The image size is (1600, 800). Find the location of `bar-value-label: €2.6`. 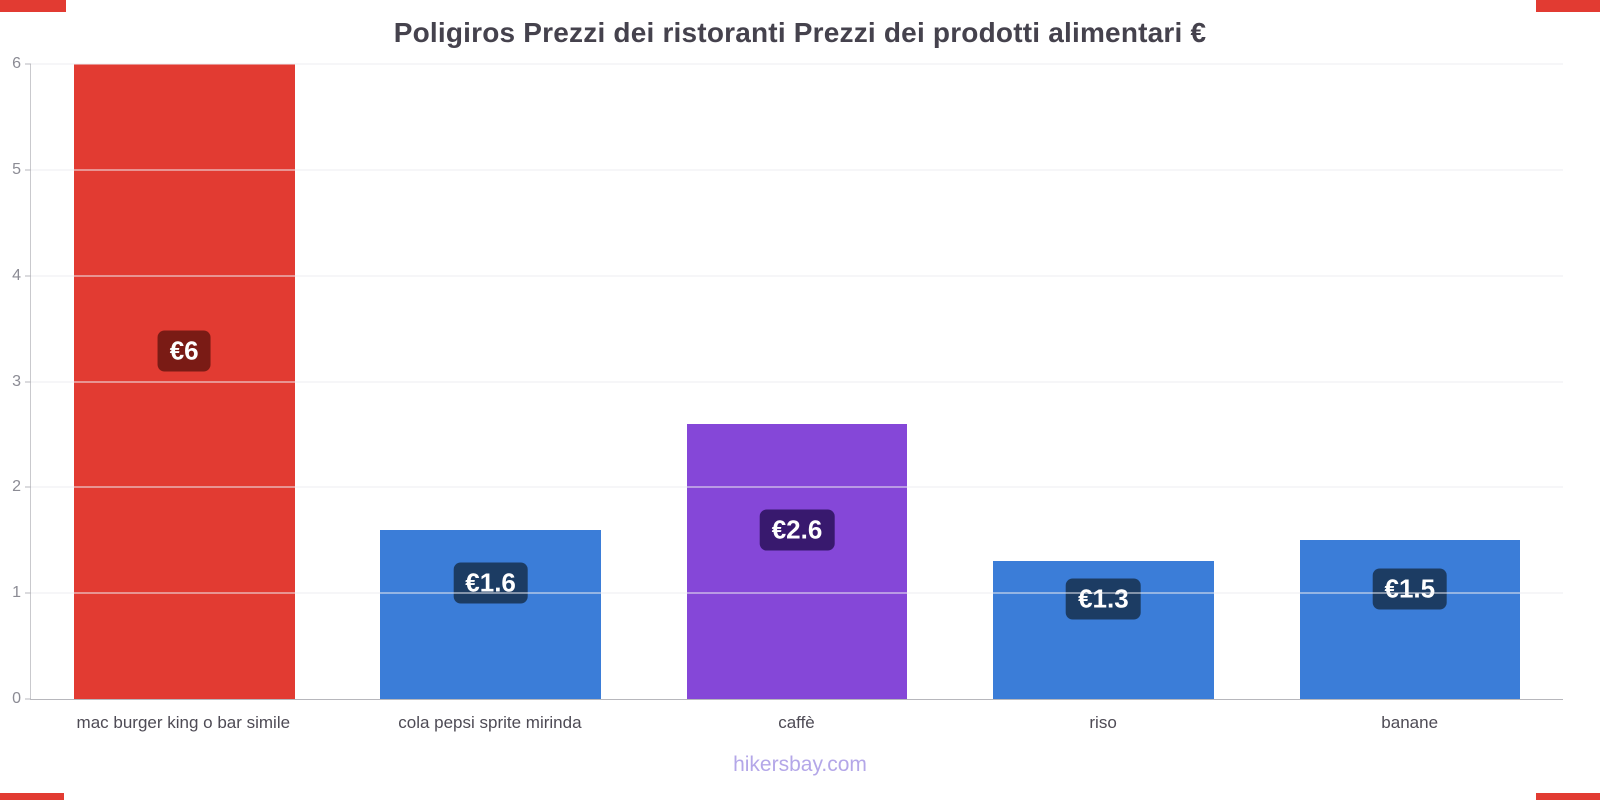

bar-value-label: €2.6 is located at coordinates (797, 530).